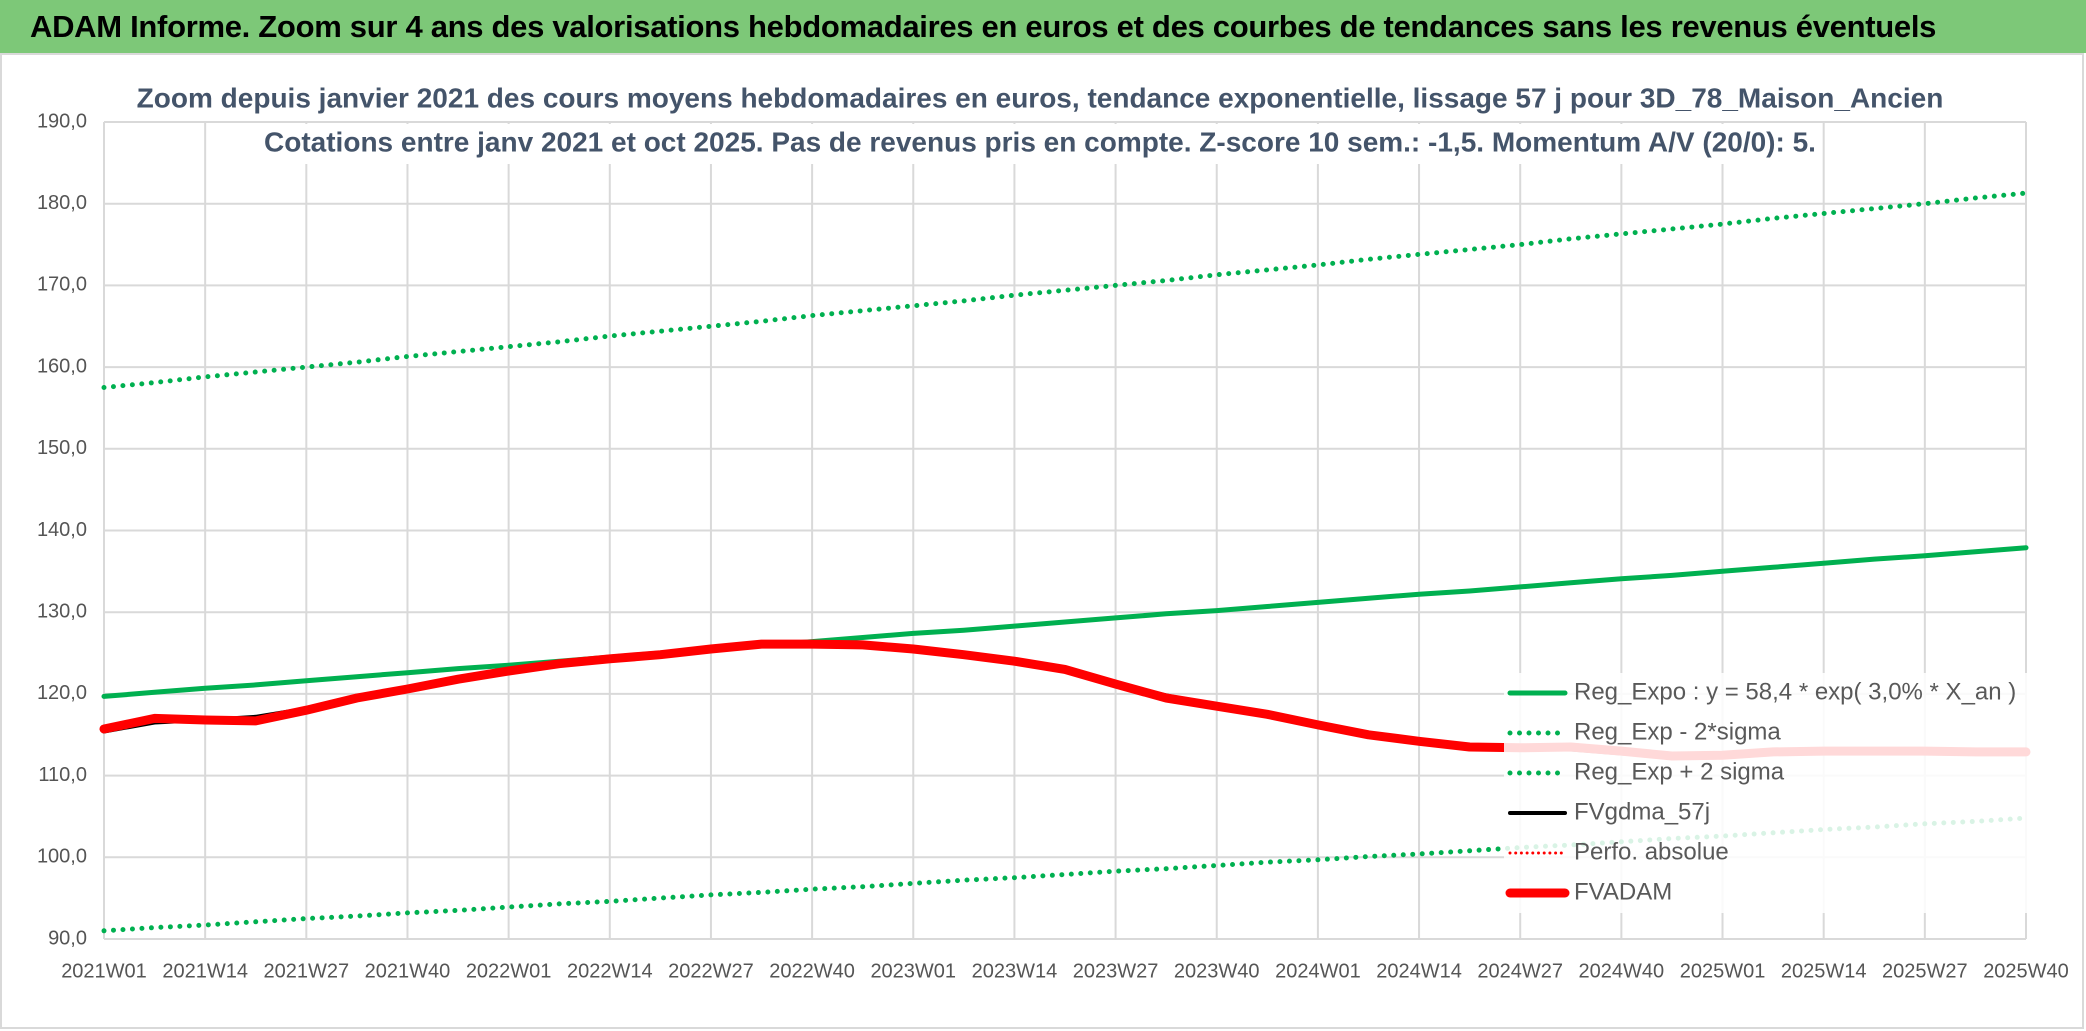 The image size is (2086, 1031). Describe the element at coordinates (2026, 971) in the screenshot. I see `x-tick-label: 2025W40` at that location.